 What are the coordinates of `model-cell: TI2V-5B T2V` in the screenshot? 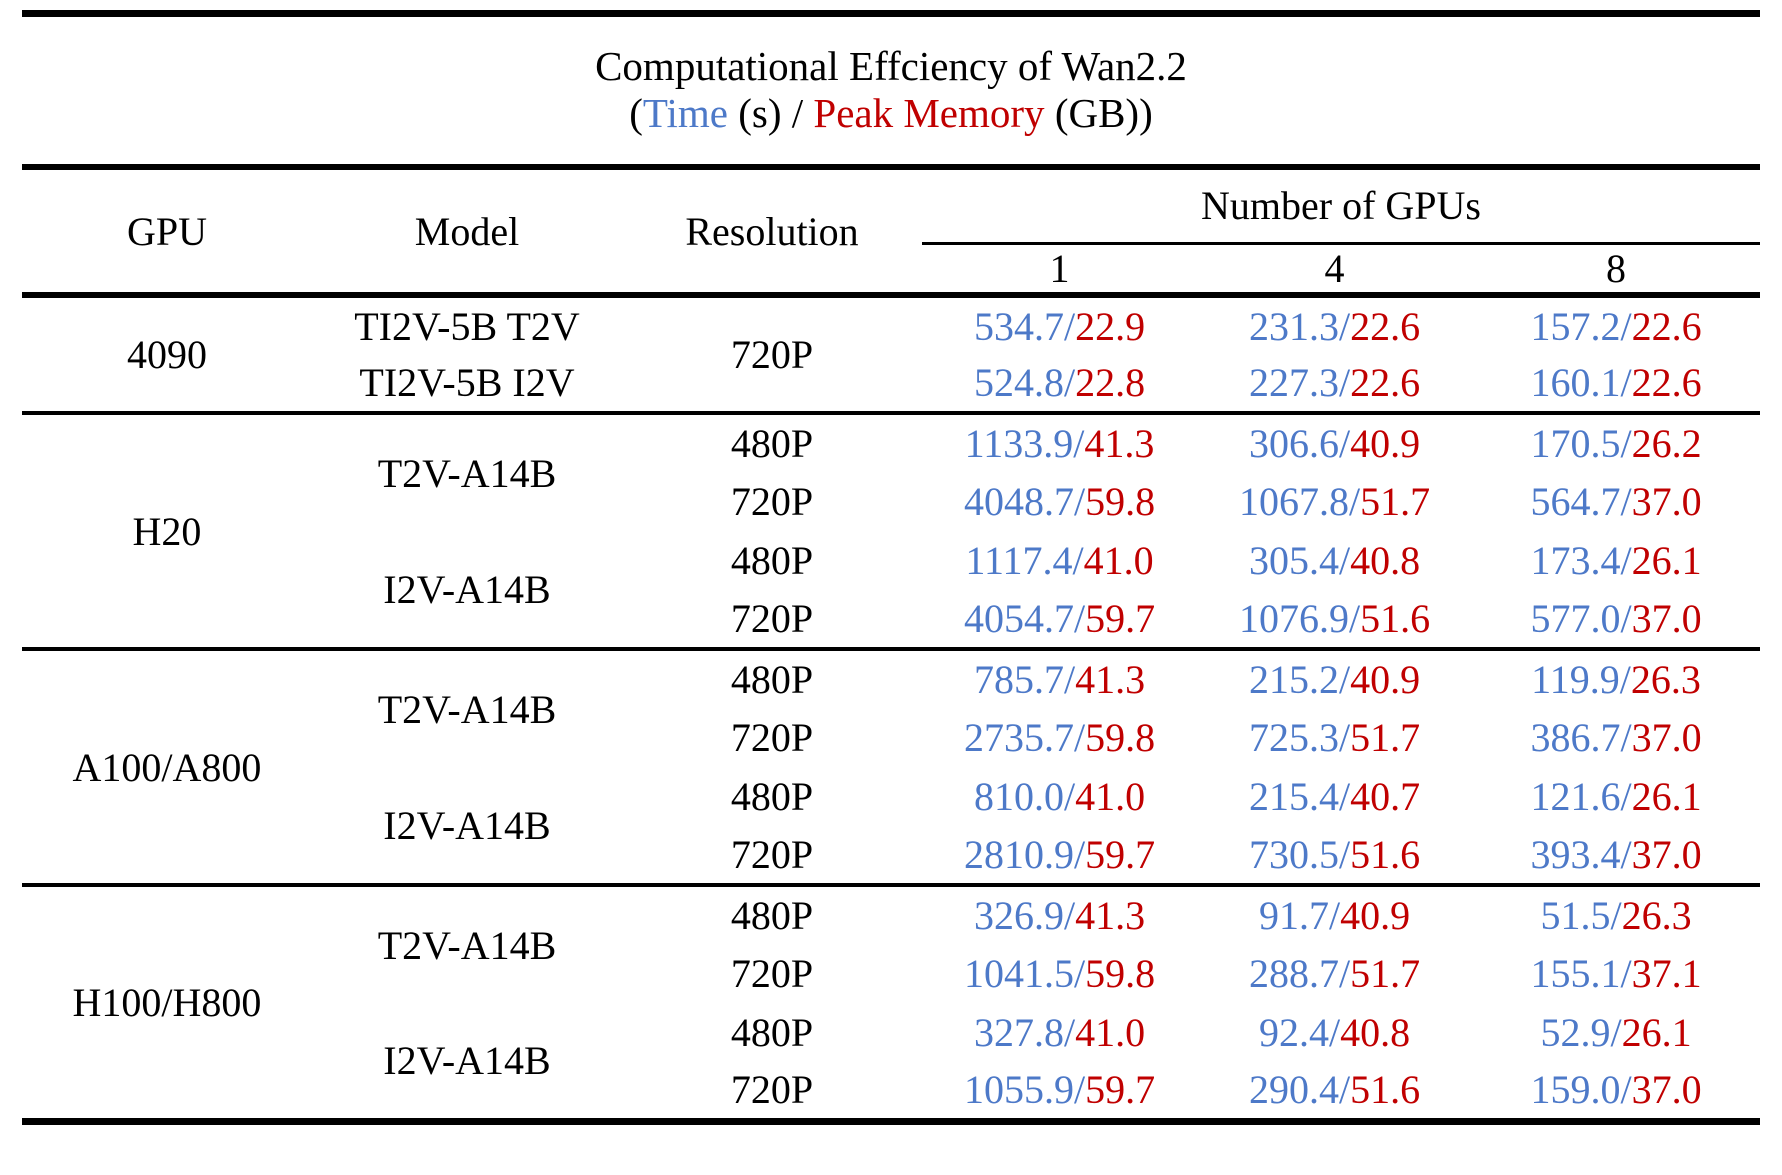 It's located at (467, 326).